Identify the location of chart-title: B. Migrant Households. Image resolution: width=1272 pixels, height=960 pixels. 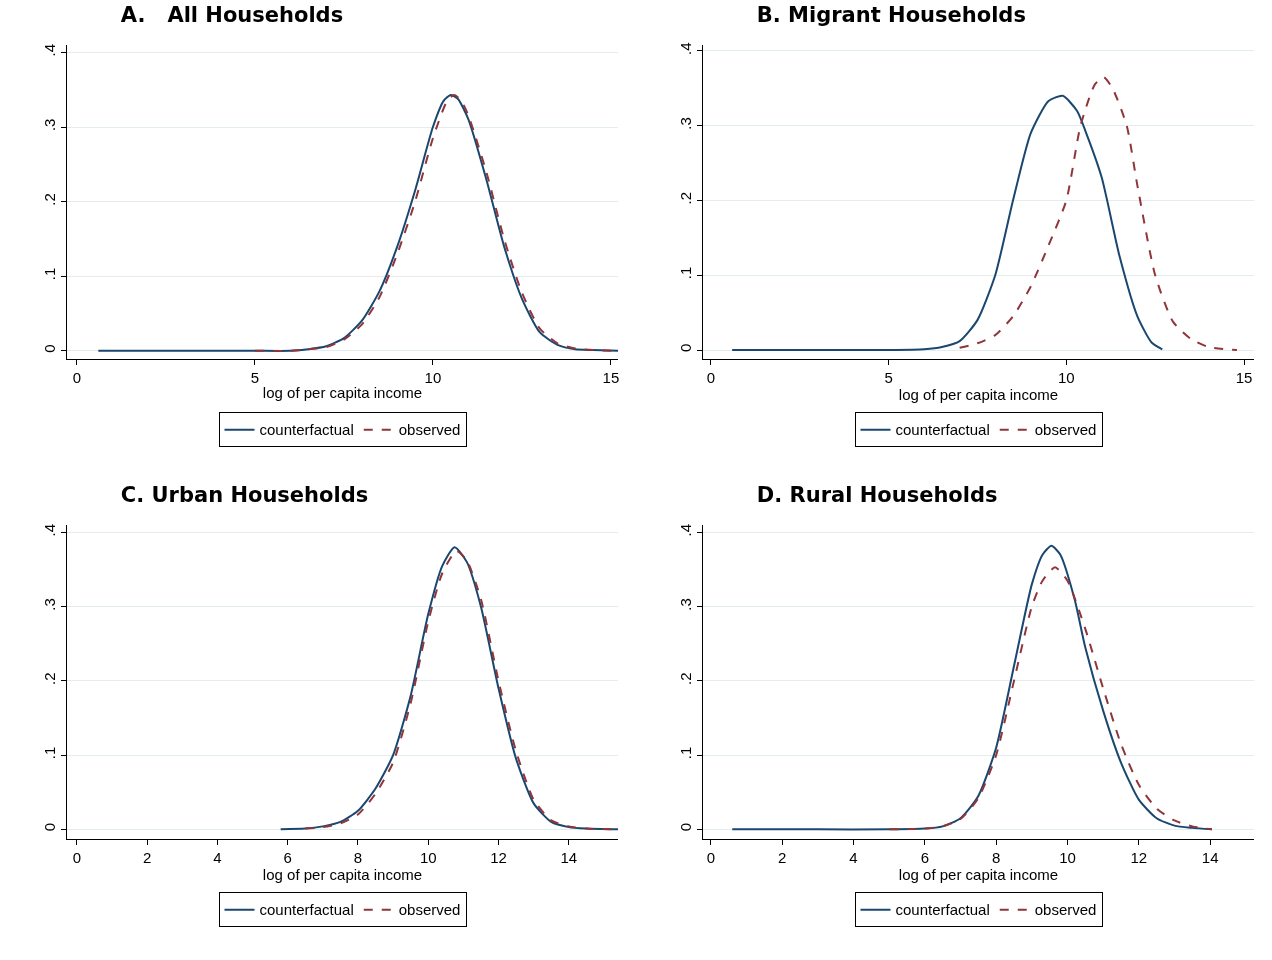
(891, 14).